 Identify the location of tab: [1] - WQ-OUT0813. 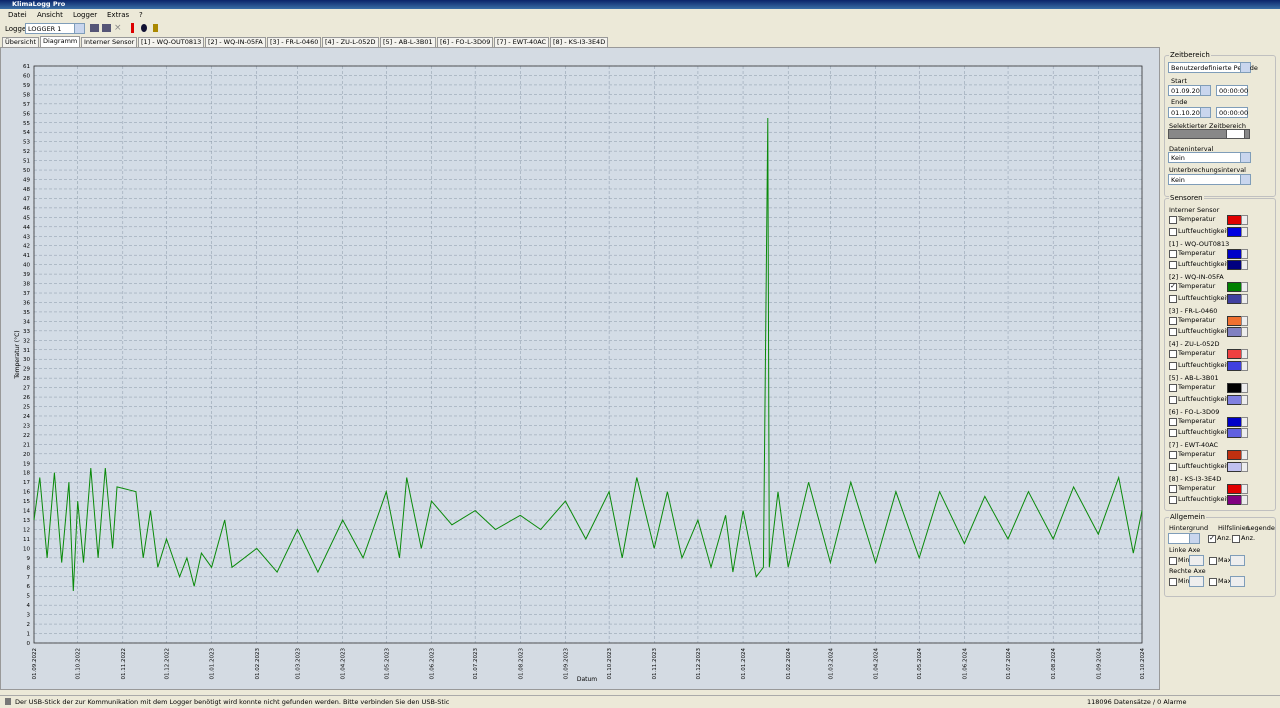
(171, 42).